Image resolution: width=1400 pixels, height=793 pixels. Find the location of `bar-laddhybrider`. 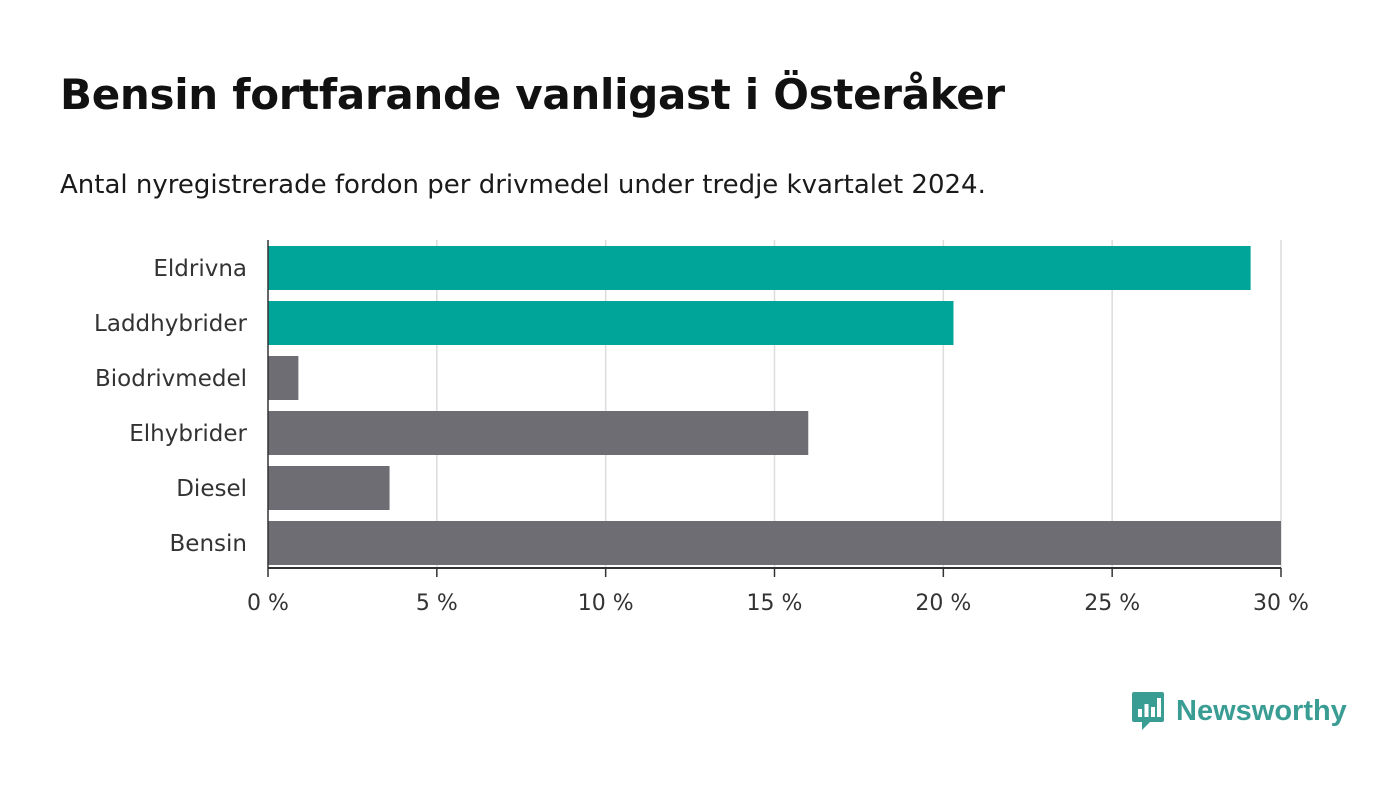

bar-laddhybrider is located at coordinates (611, 323).